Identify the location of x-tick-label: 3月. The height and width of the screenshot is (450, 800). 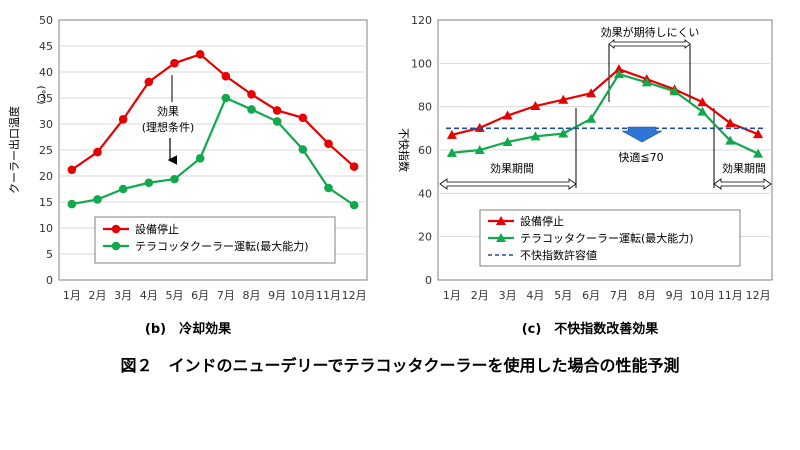
(508, 295).